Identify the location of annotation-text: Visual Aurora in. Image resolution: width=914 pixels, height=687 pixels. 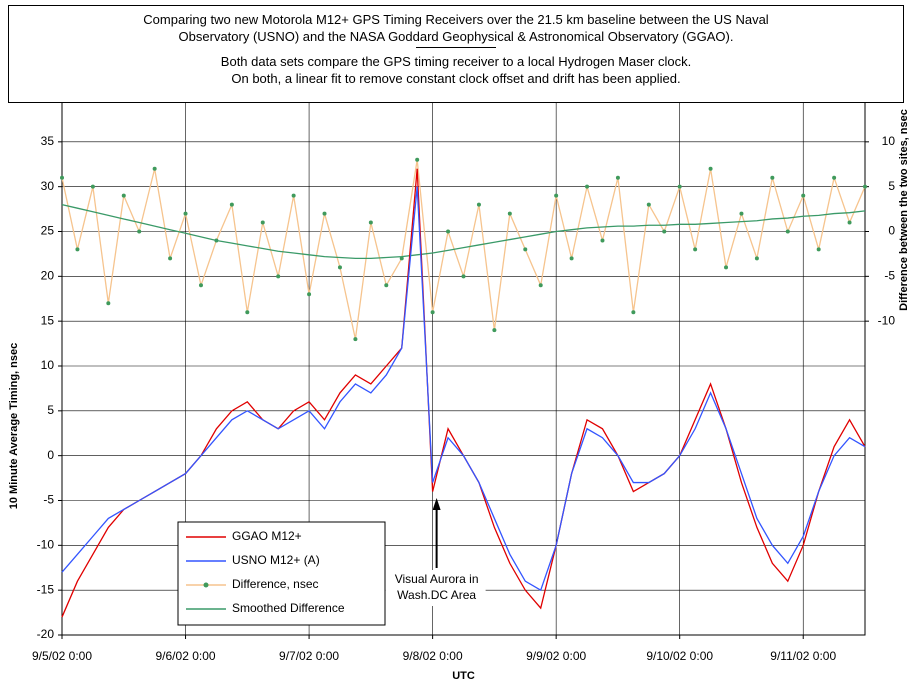
(437, 579).